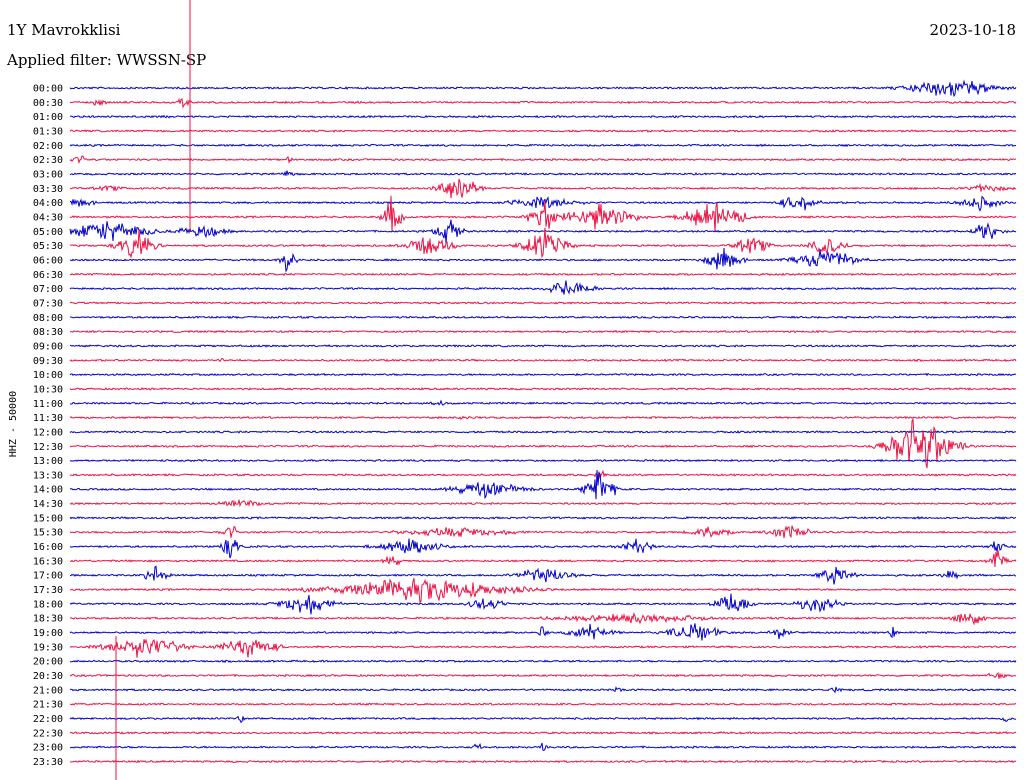  What do you see at coordinates (48, 146) in the screenshot?
I see `row-label: 02:00` at bounding box center [48, 146].